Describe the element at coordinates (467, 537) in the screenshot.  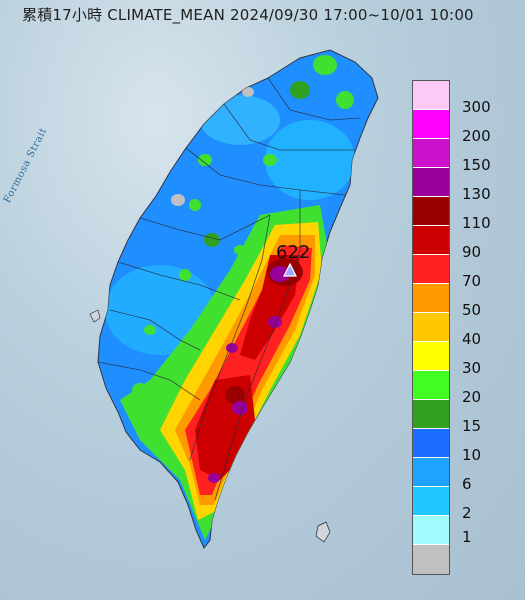
I see `legend-label: 1` at that location.